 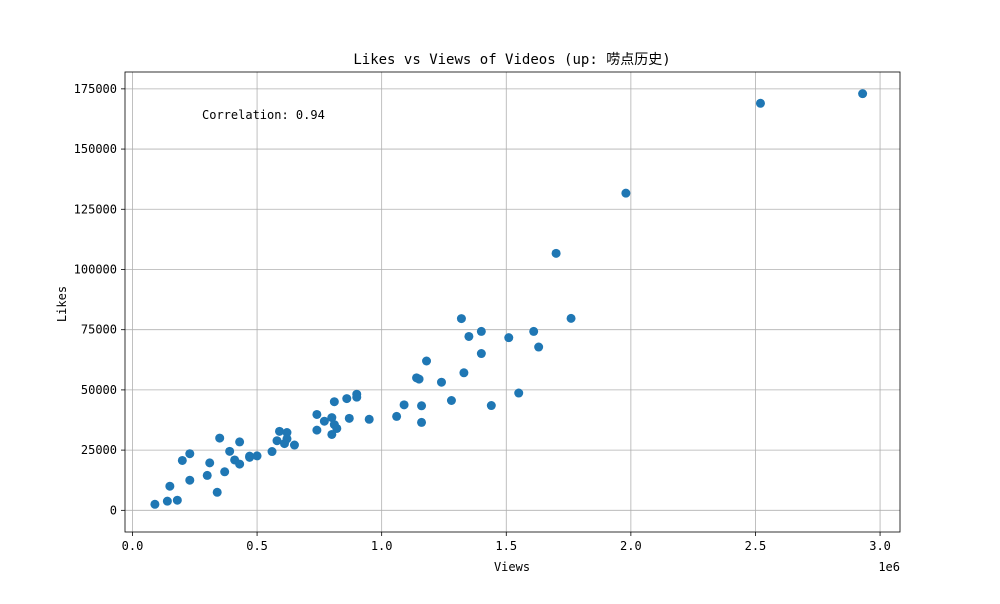 I want to click on x-tick-label: 0.5, so click(x=257, y=546).